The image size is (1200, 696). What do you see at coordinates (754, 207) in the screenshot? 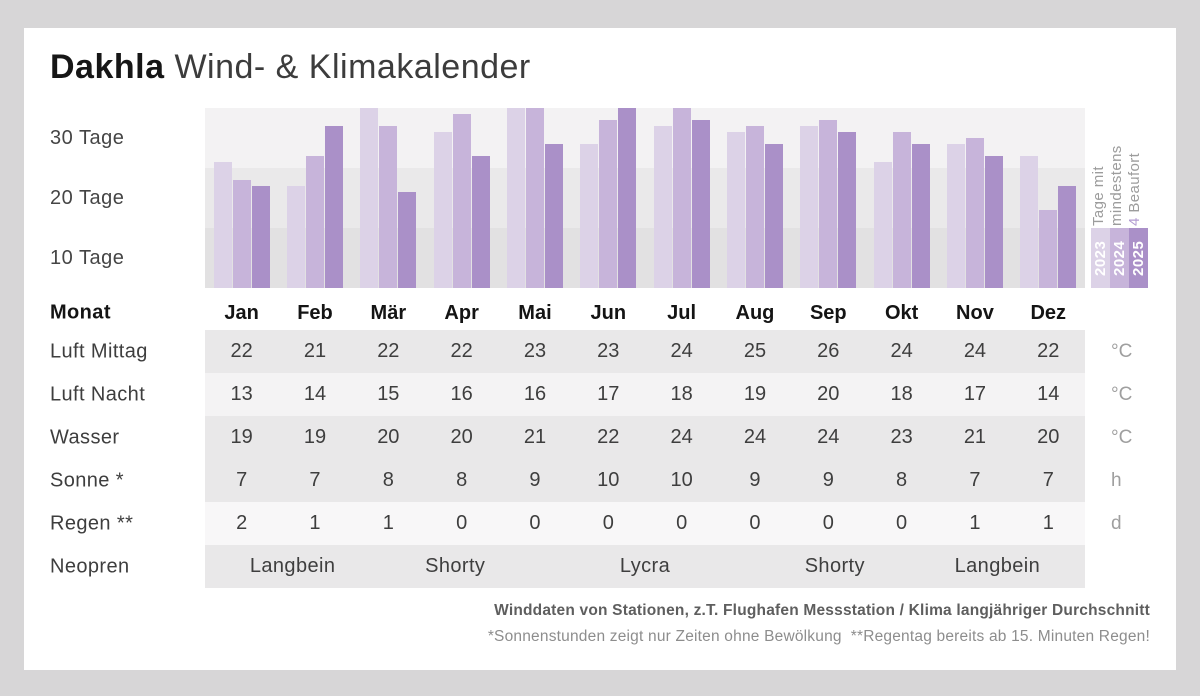
I see `bar-2024-aug` at bounding box center [754, 207].